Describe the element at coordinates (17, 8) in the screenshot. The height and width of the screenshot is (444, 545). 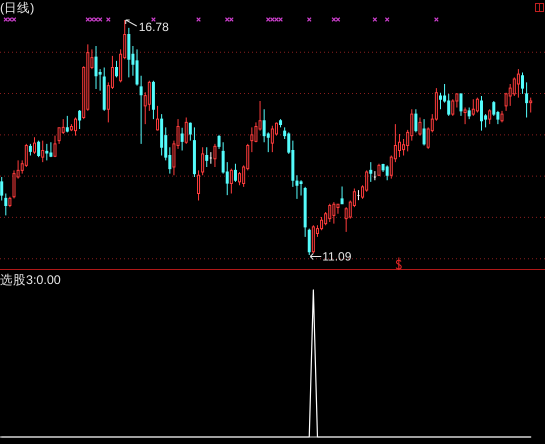
I see `chart-title: (日线)` at that location.